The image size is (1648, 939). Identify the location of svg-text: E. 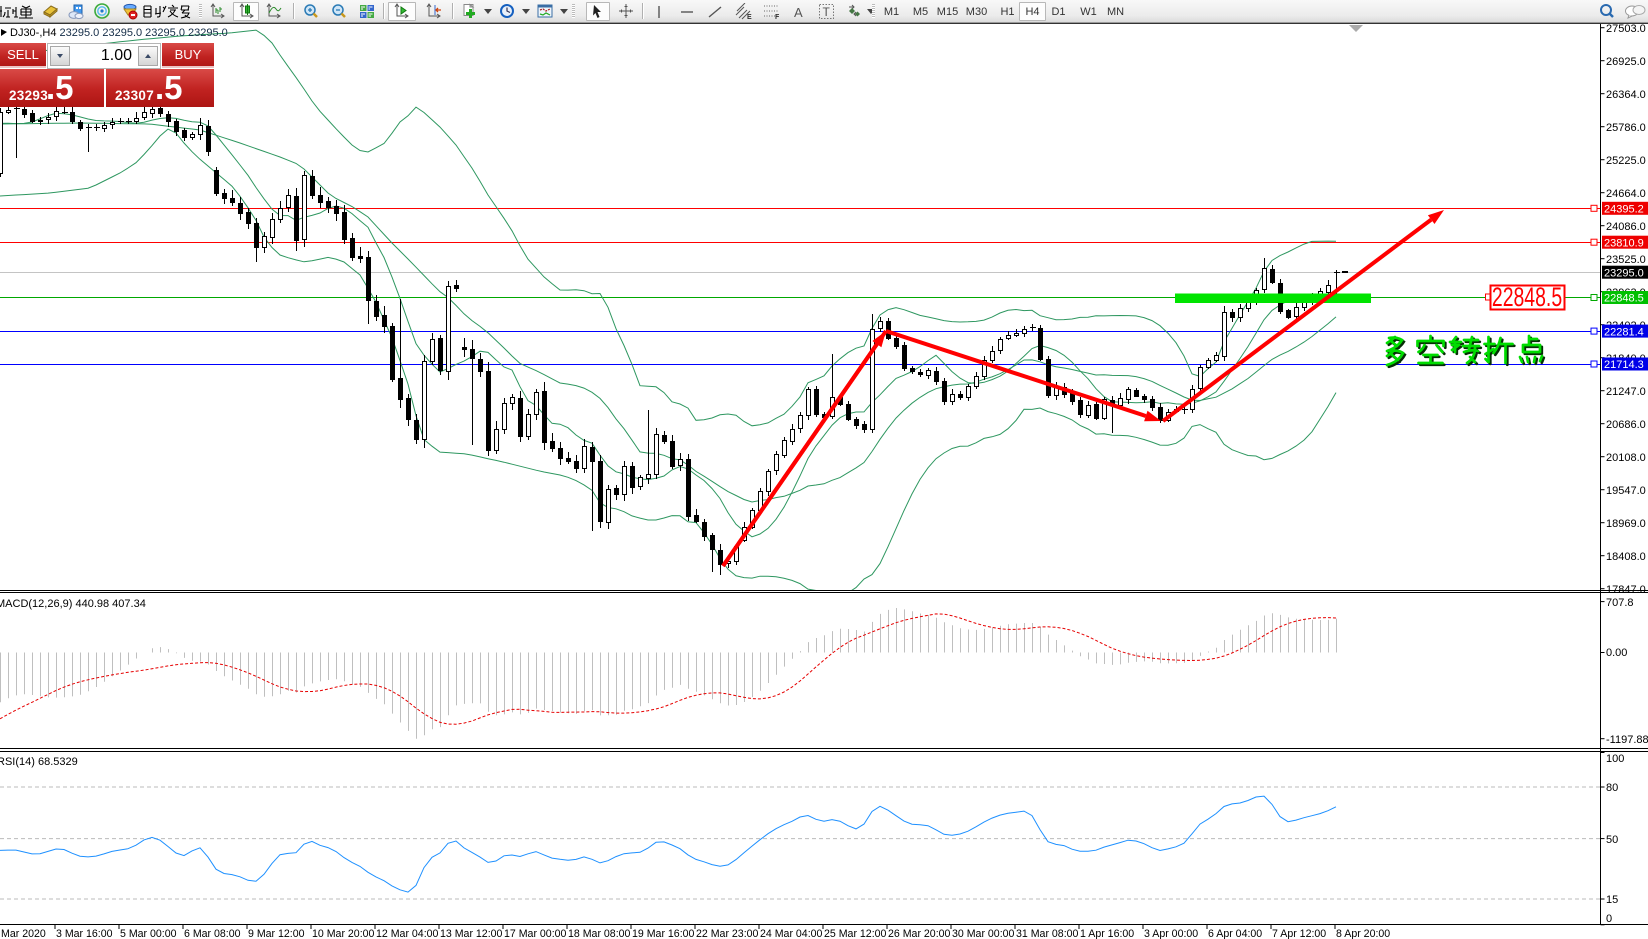
(749, 17).